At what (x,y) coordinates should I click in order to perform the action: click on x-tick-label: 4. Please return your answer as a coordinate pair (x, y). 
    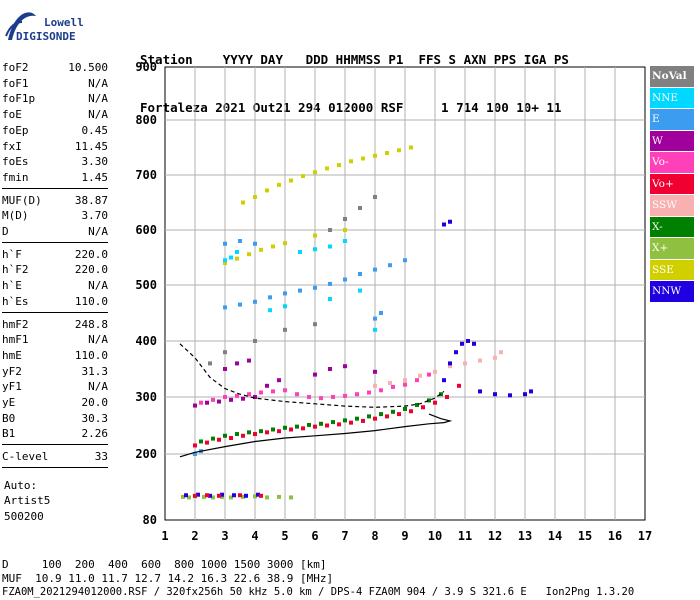
    Looking at the image, I should click on (254, 536).